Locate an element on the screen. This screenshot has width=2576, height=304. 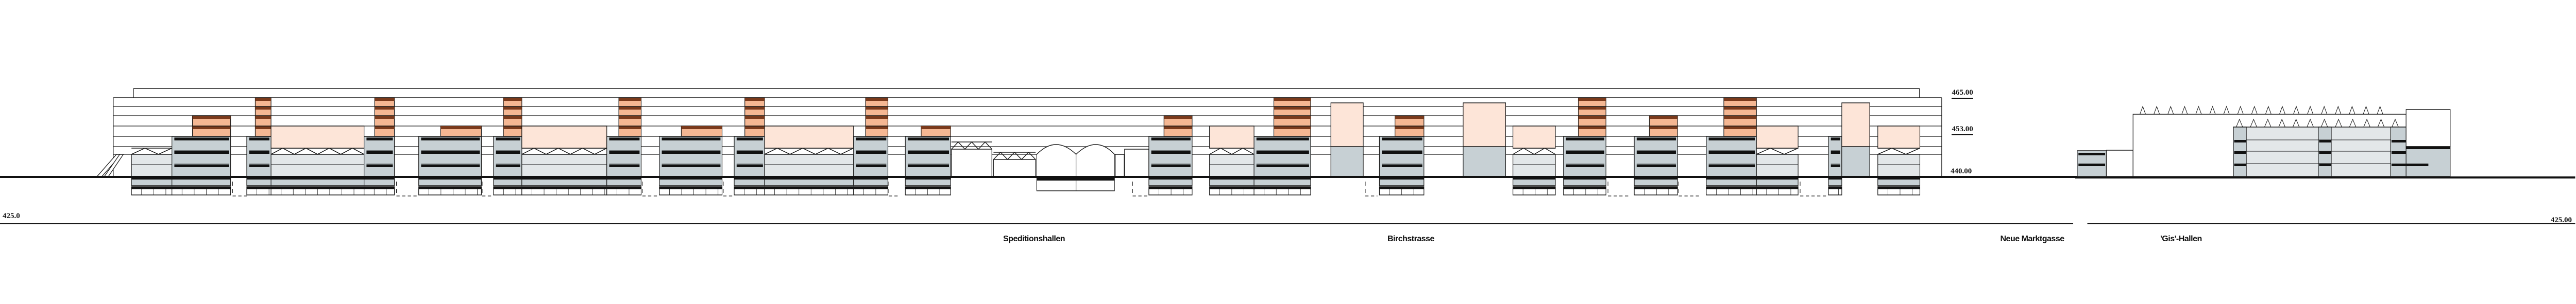
place-label-gis-hallen: 'Gis'-Hallen is located at coordinates (2181, 239).